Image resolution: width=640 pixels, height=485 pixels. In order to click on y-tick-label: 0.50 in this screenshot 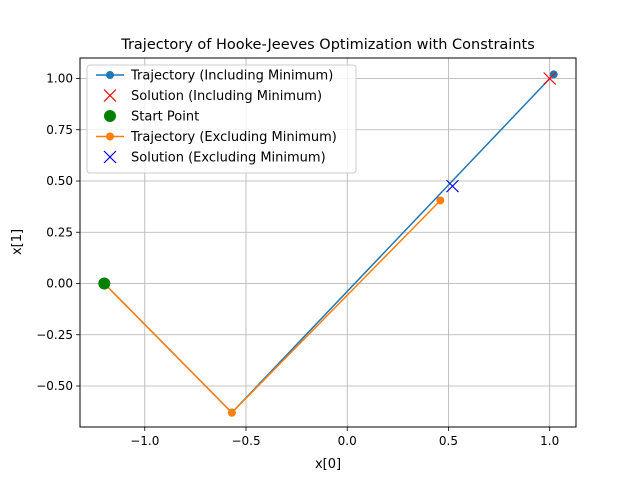, I will do `click(59, 181)`.